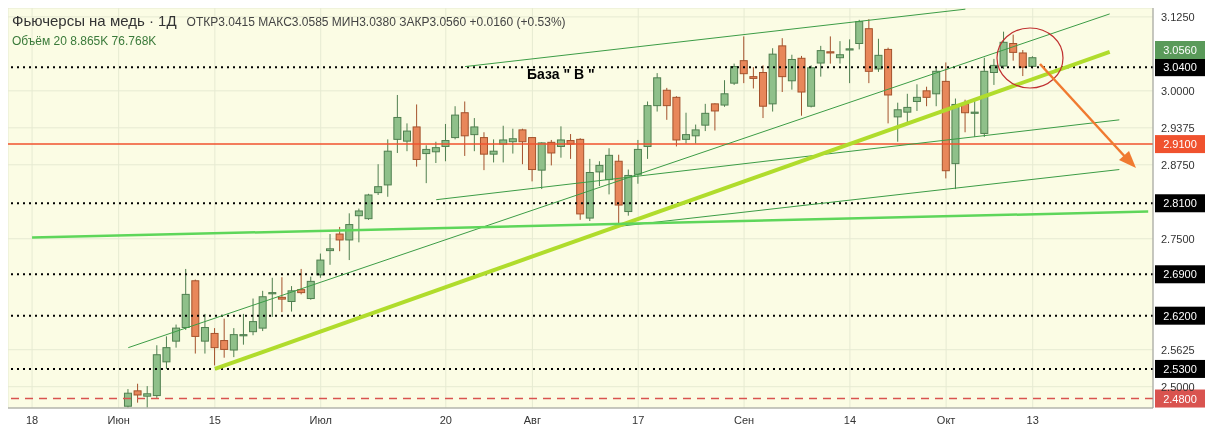  I want to click on annotation: База " В ", so click(561, 74).